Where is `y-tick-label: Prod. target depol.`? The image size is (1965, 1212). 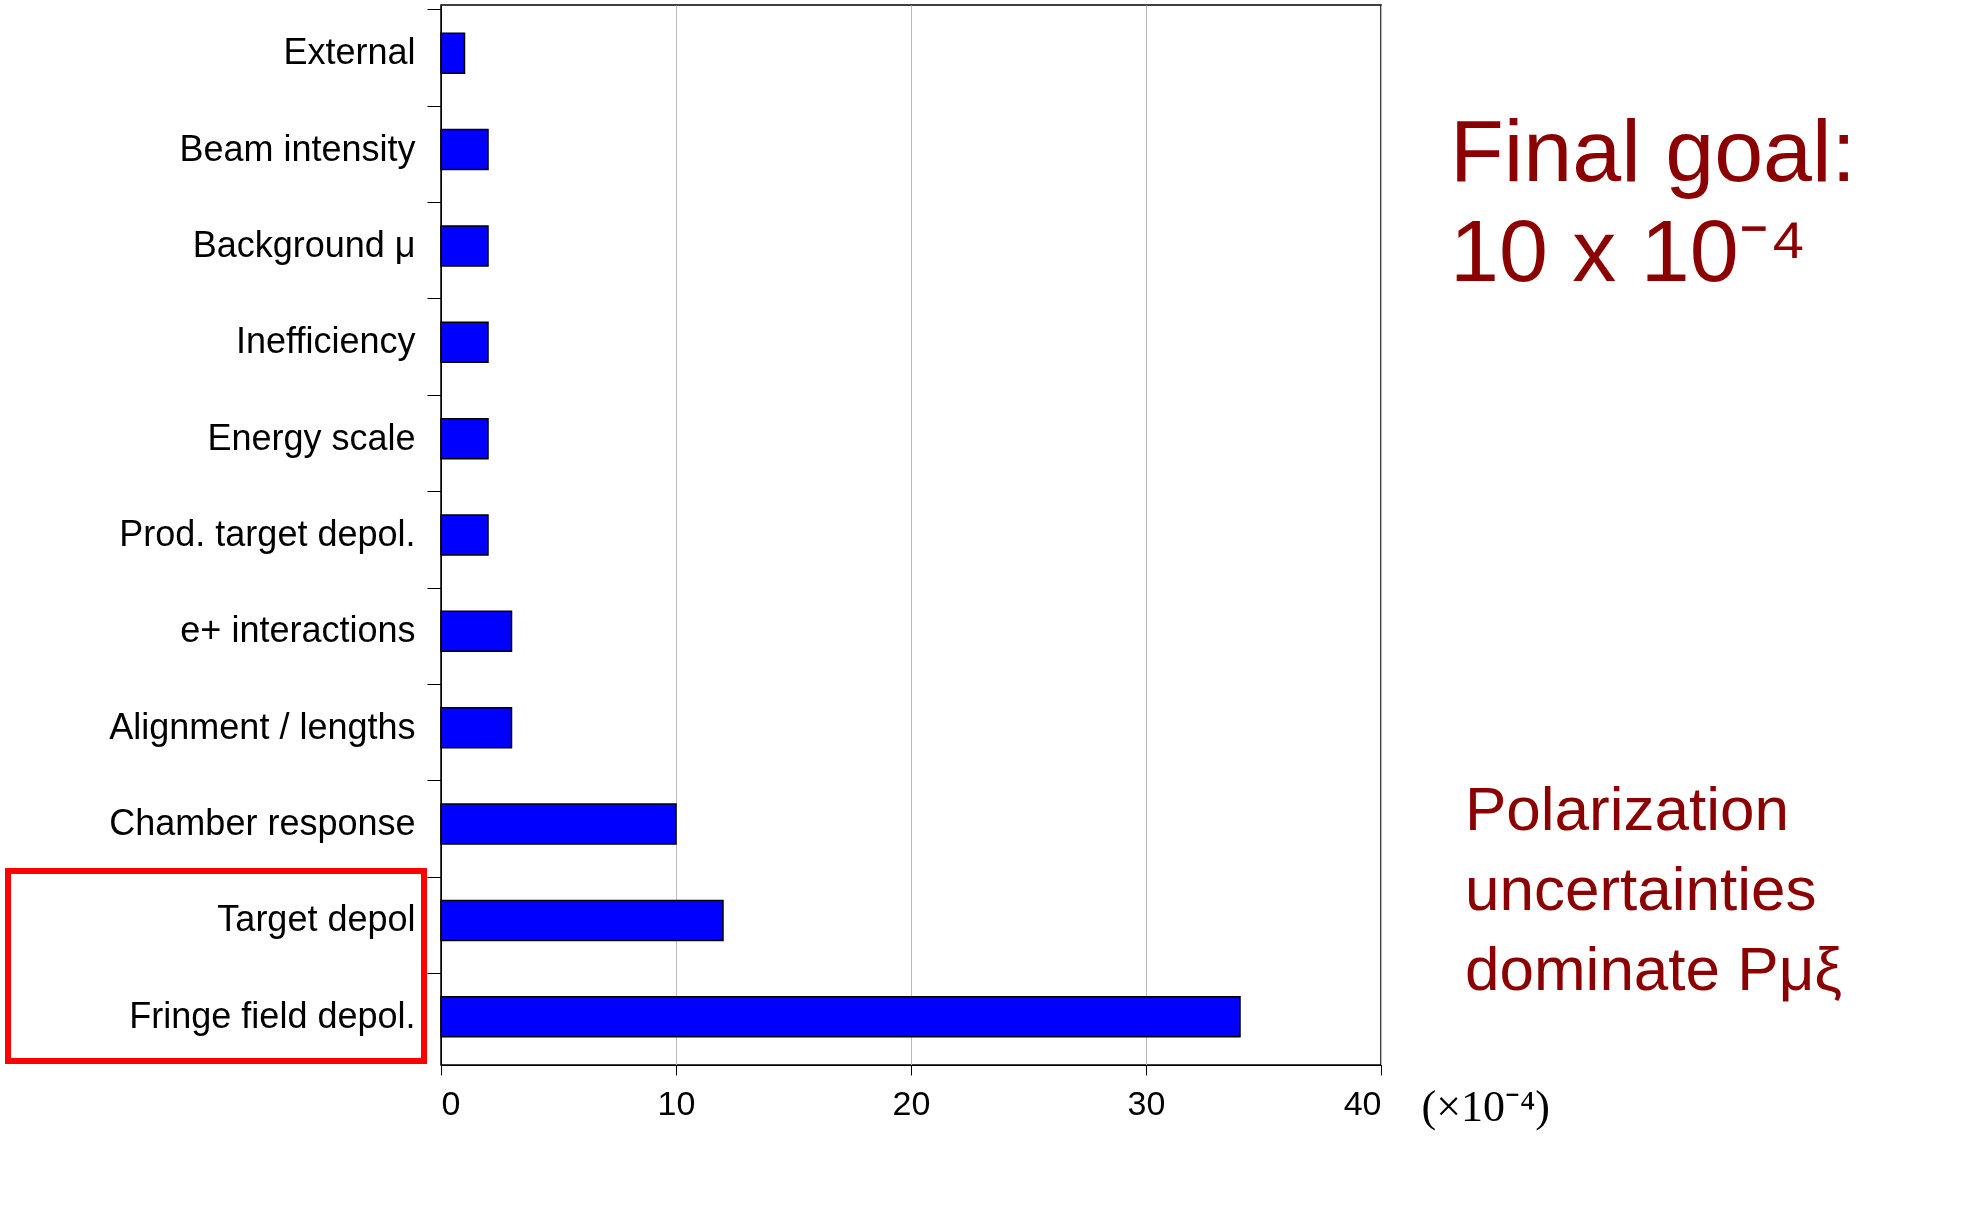
y-tick-label: Prod. target depol. is located at coordinates (267, 533).